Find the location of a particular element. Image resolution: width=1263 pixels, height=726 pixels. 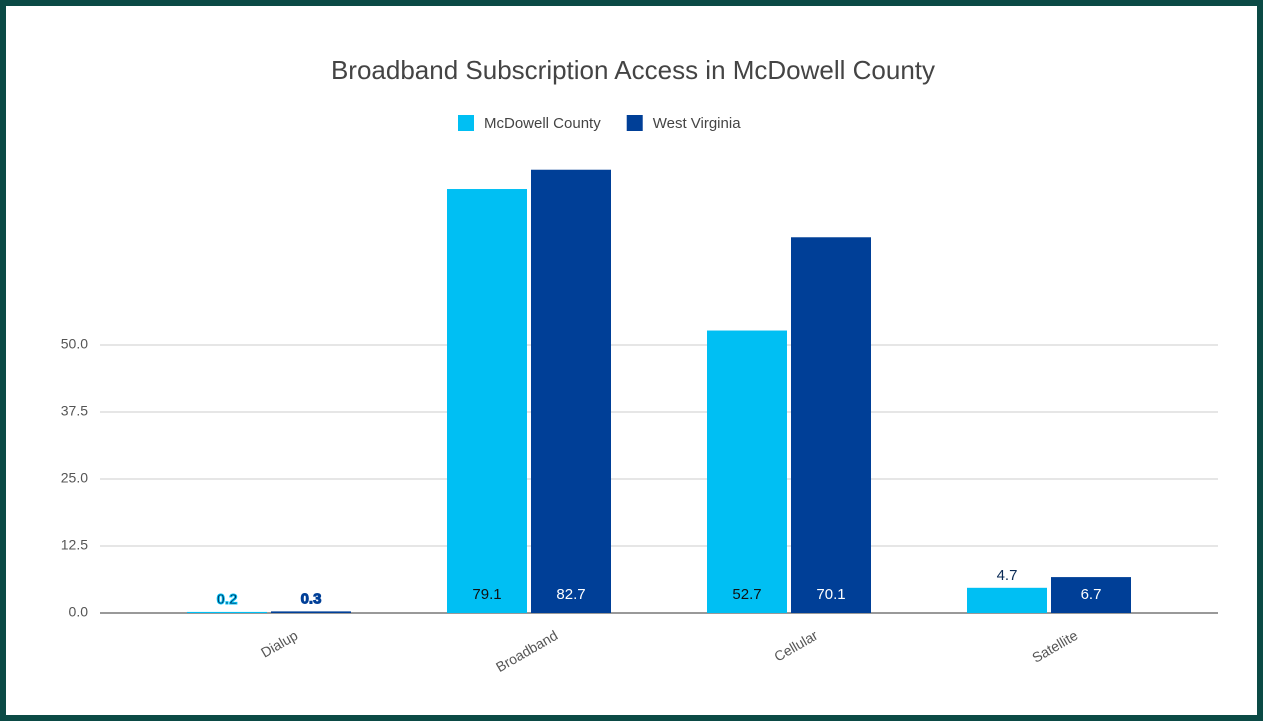

legend-label: McDowell County is located at coordinates (542, 123).